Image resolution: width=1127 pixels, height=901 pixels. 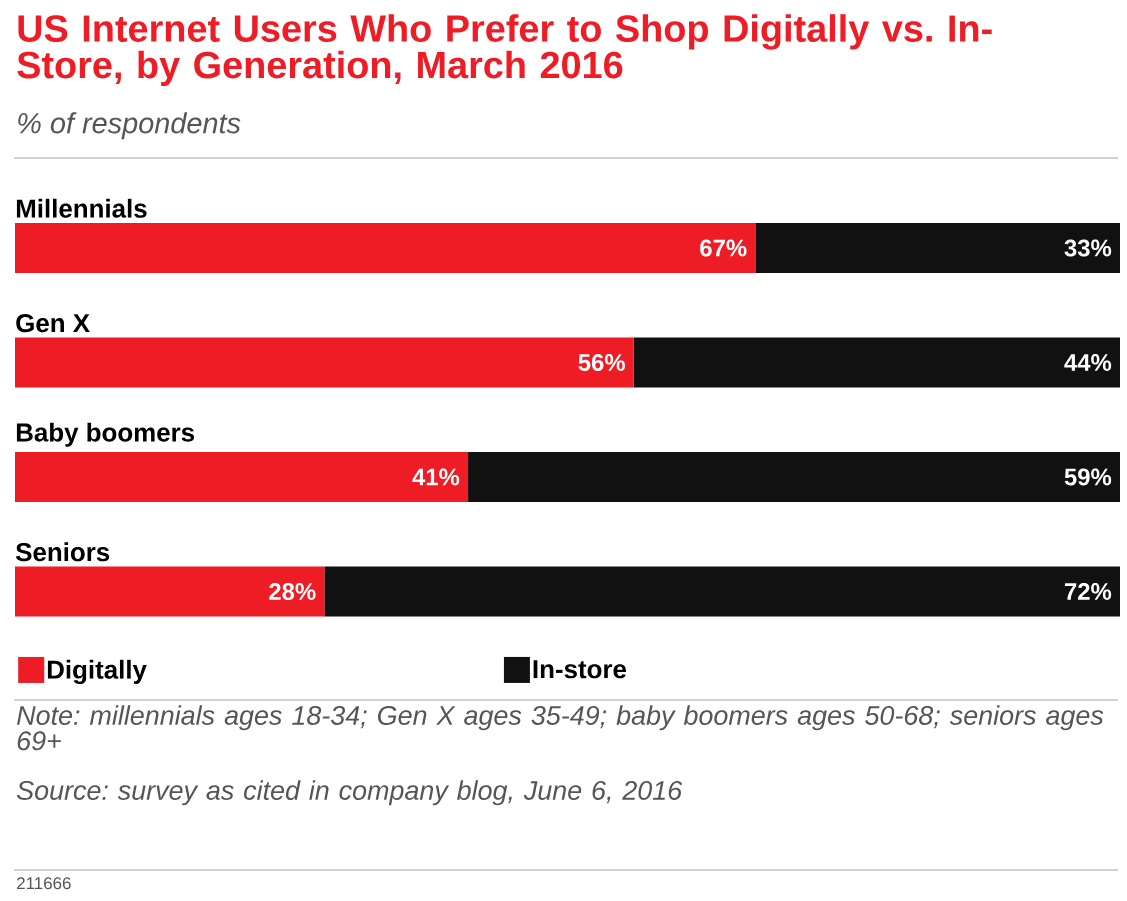 I want to click on data-label: 41%, so click(x=436, y=477).